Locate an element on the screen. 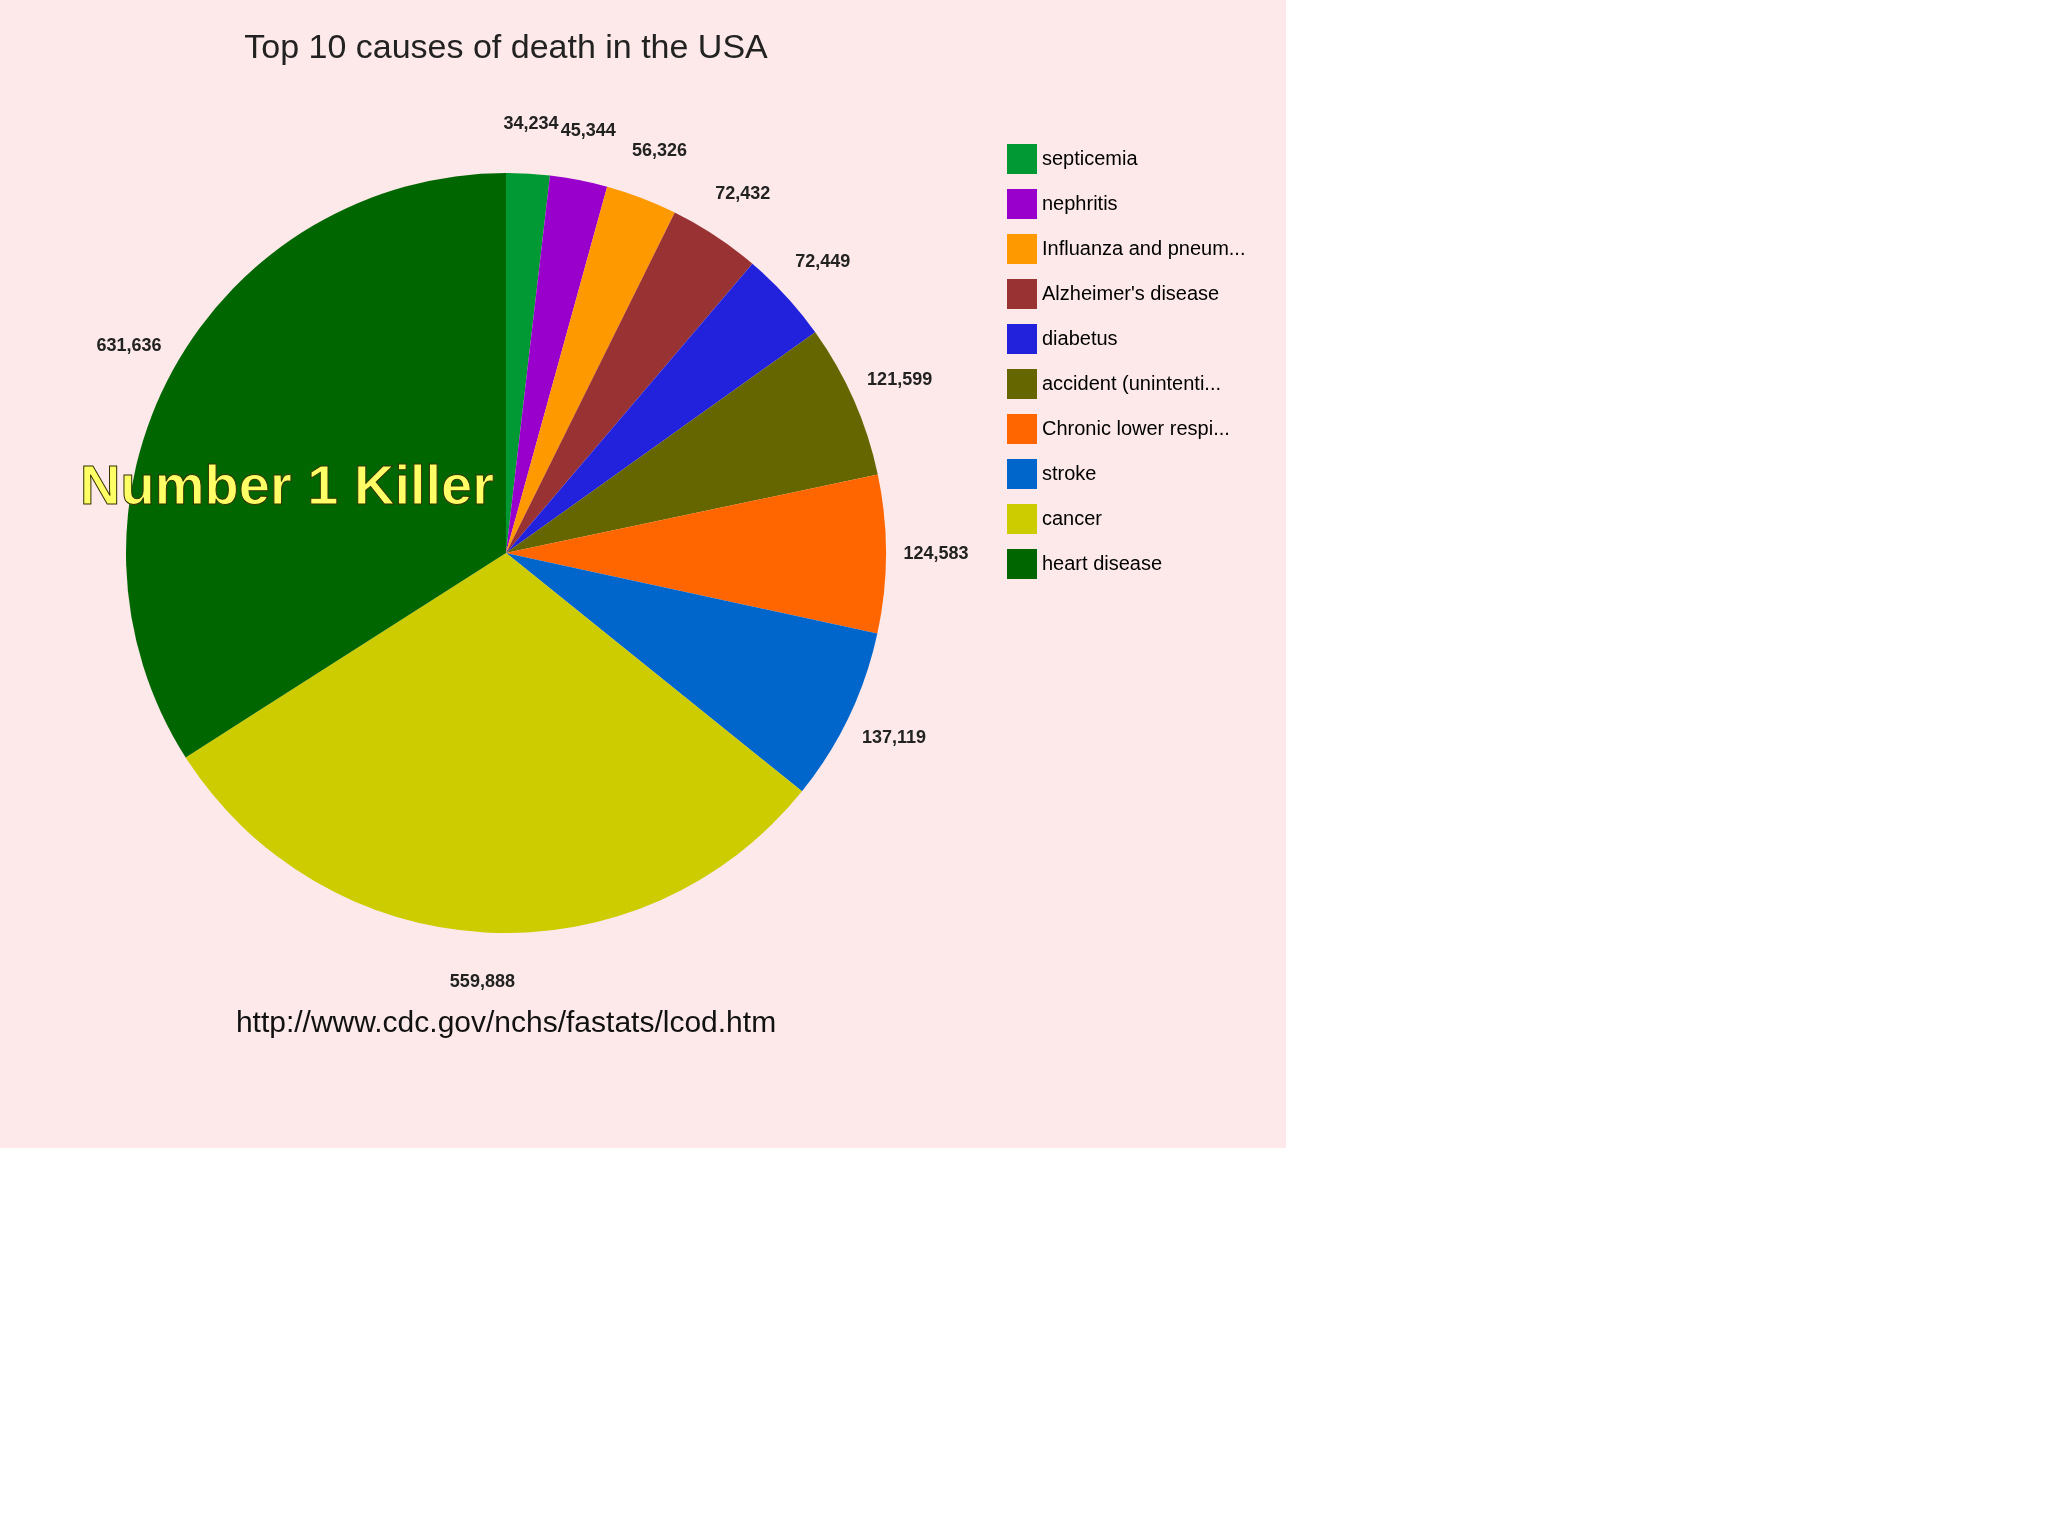  data-label: 56,326 is located at coordinates (659, 150).